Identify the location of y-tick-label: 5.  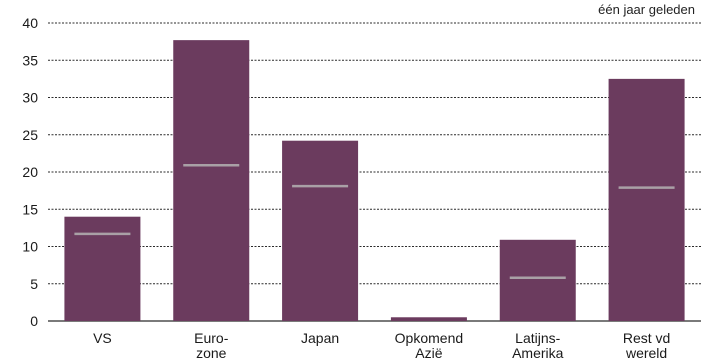
(34, 284).